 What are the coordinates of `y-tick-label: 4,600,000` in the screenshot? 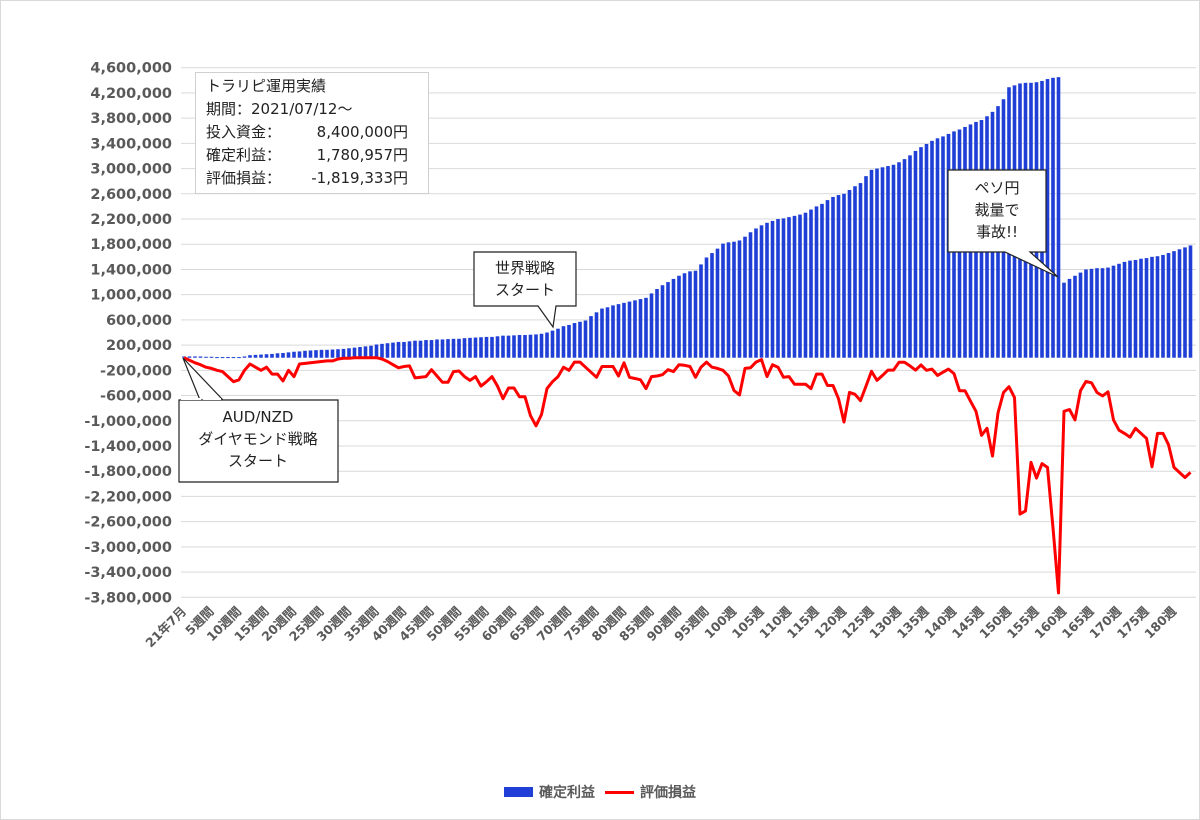 It's located at (131, 69).